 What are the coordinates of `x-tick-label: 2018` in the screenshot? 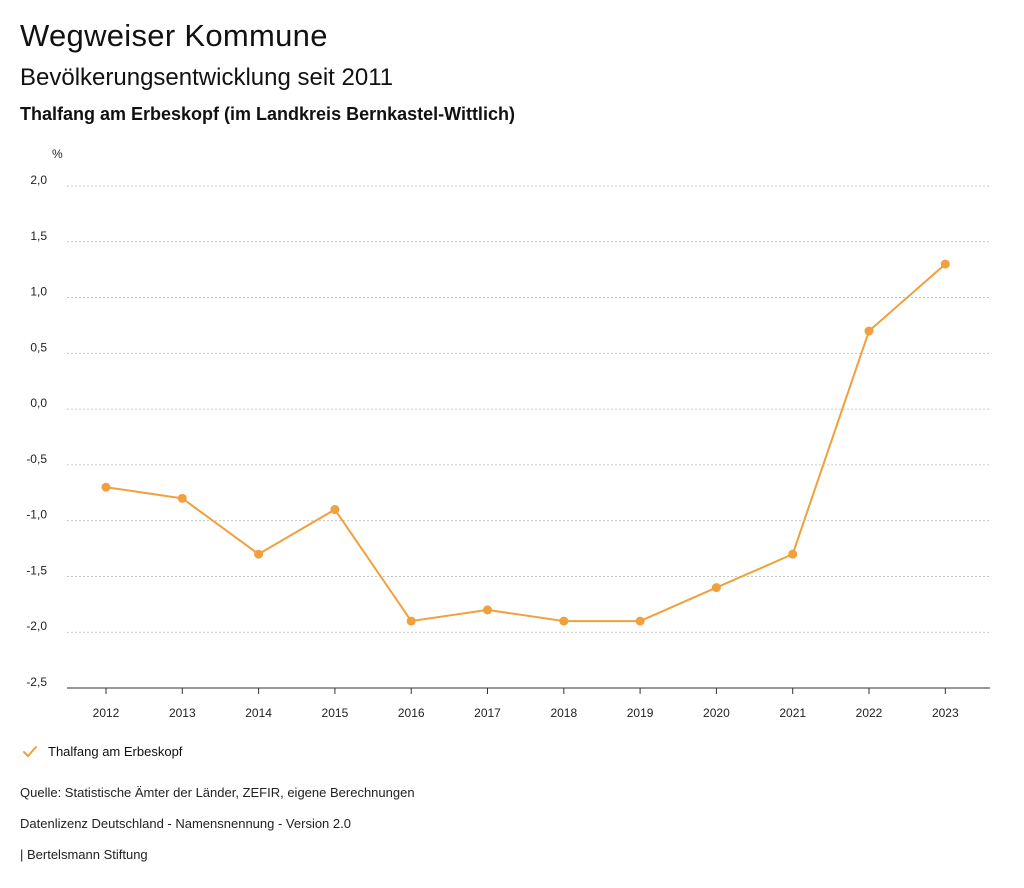 It's located at (563, 713).